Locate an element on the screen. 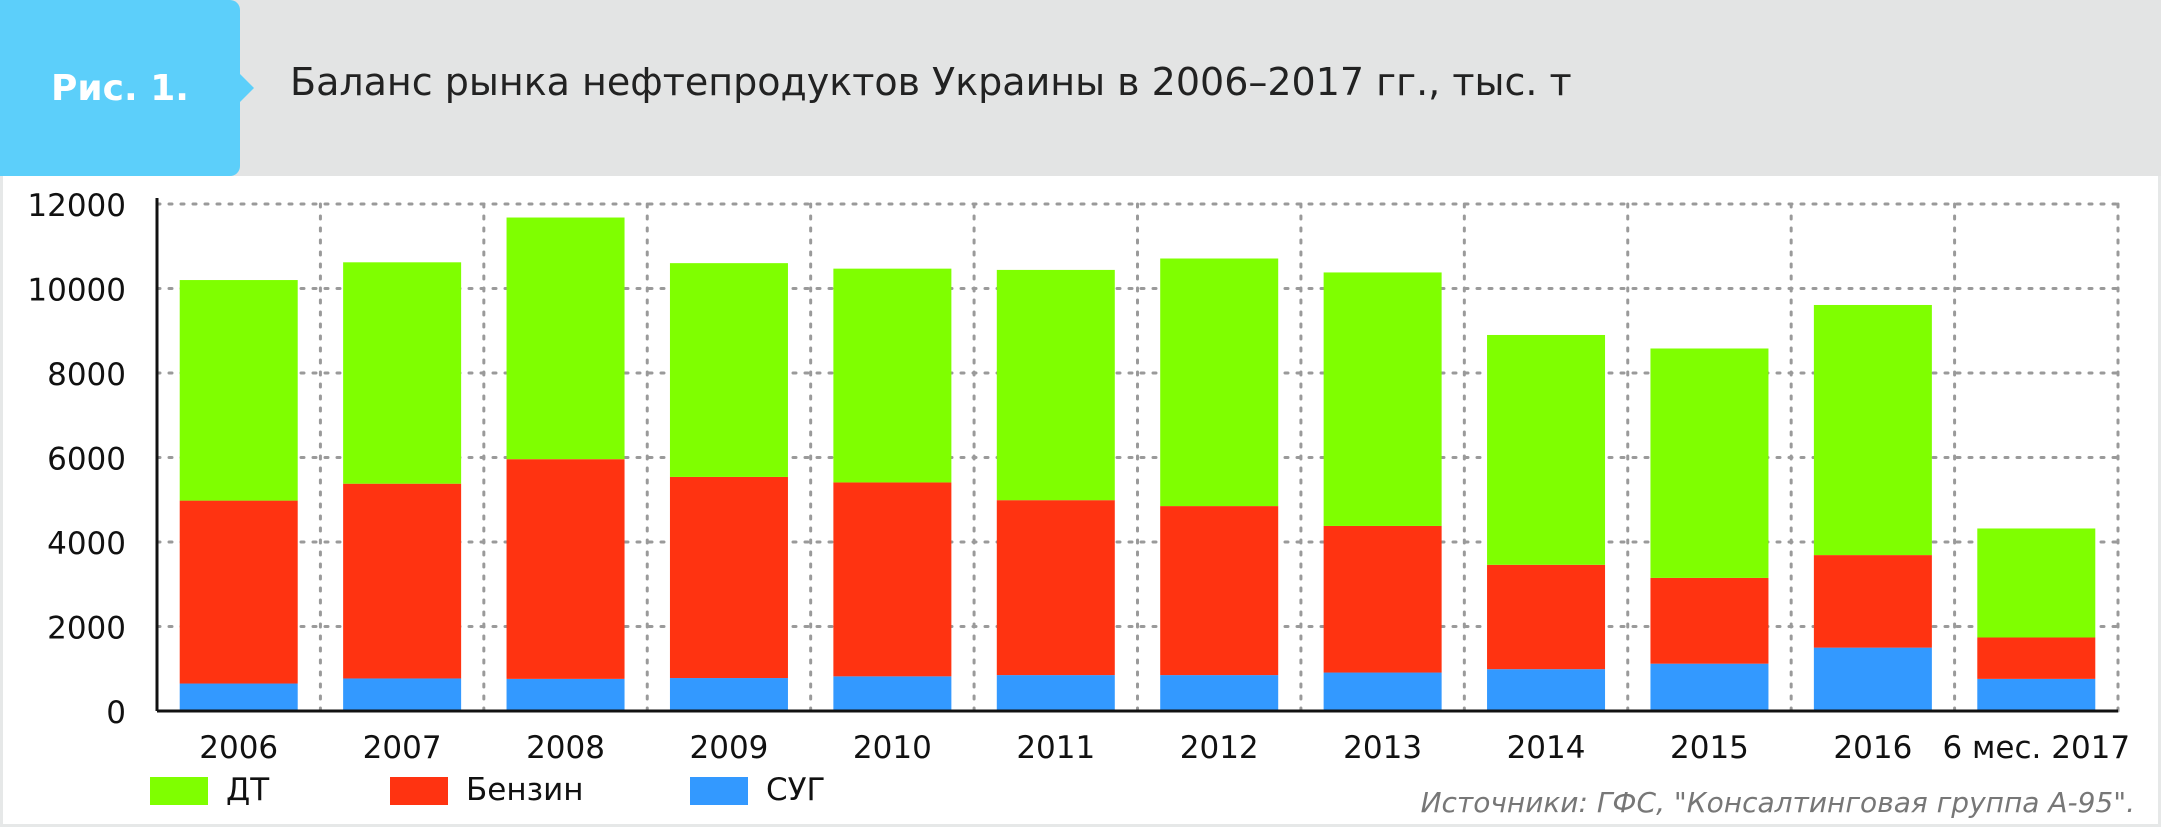 This screenshot has height=827, width=2161. x-tick-label: 6 мес. 2017 is located at coordinates (2036, 748).